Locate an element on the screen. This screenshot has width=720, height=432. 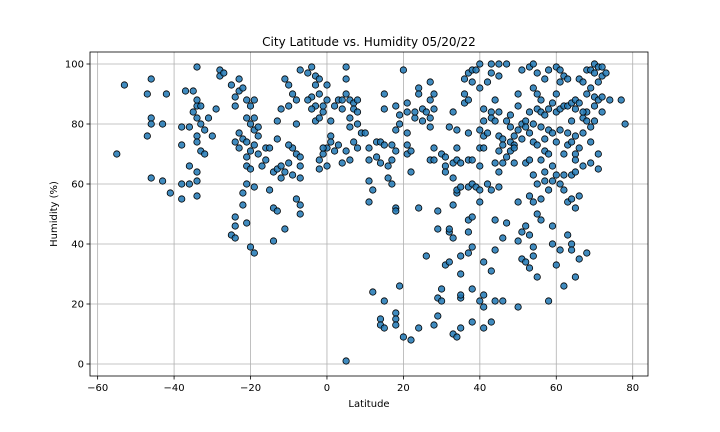
y-tick-label: 80 is located at coordinates (77, 125).